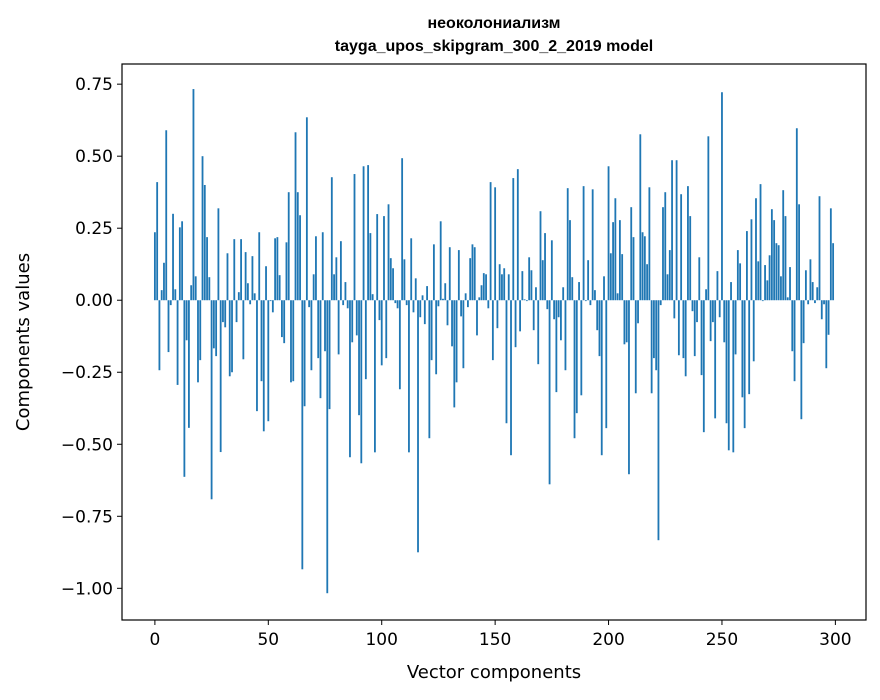  I want to click on x-tick-label: 250, so click(722, 640).